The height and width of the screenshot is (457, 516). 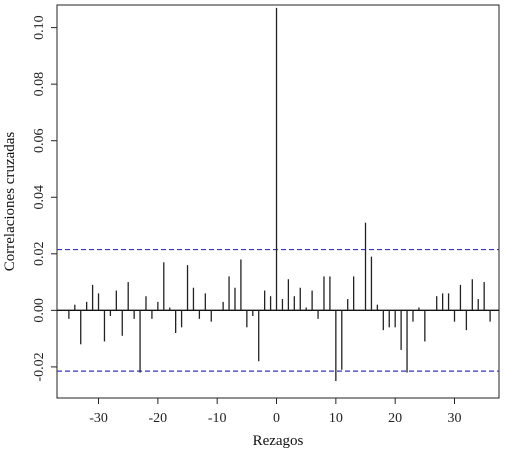 What do you see at coordinates (10, 202) in the screenshot?
I see `y-axis-title: Correlaciones cruzadas` at bounding box center [10, 202].